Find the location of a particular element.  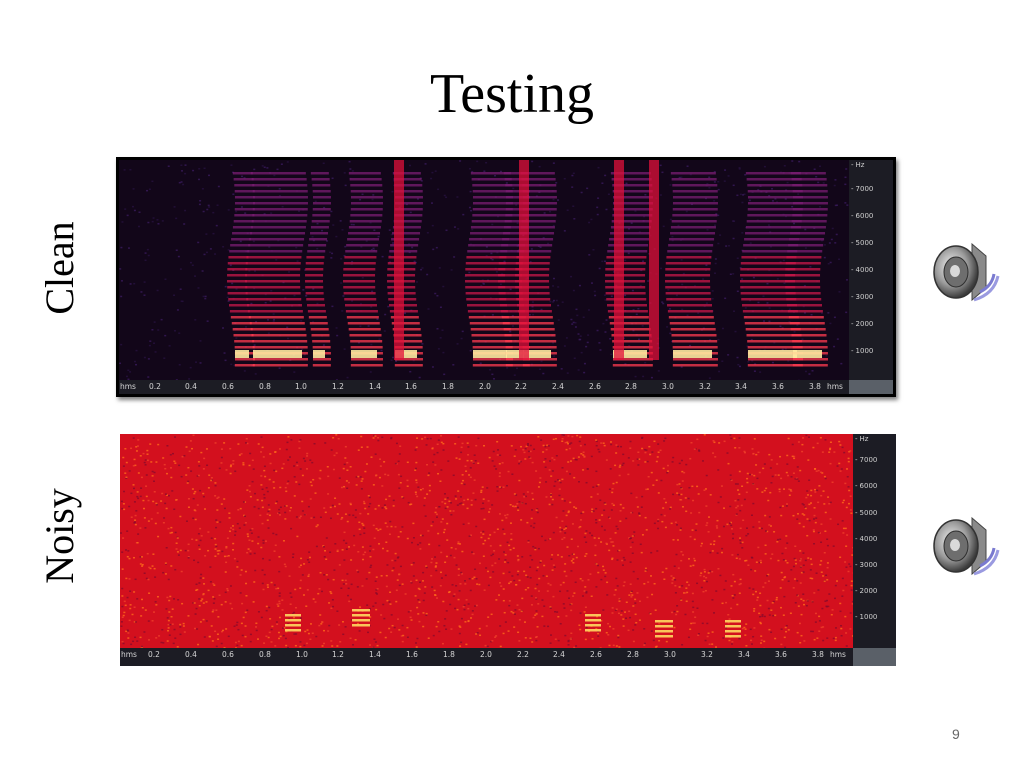

clean-x-tick: 3.2 is located at coordinates (705, 386).